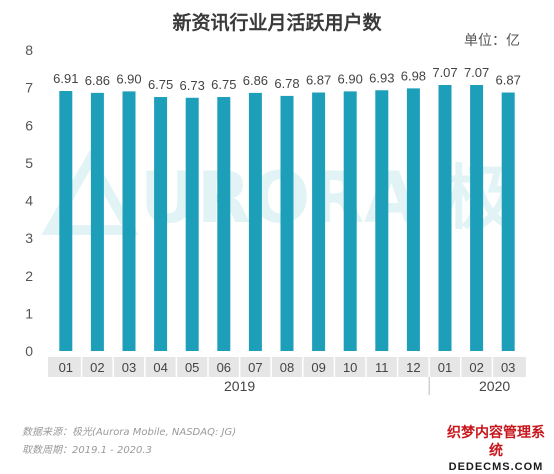 The image size is (554, 474). What do you see at coordinates (224, 367) in the screenshot?
I see `x-tick-label: 06` at bounding box center [224, 367].